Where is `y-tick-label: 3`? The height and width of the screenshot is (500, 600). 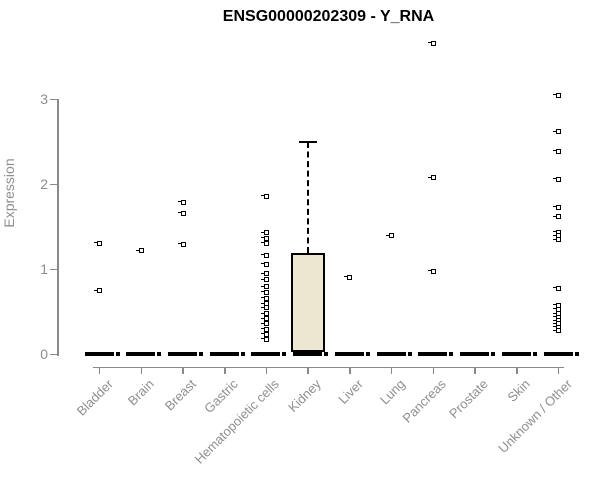 y-tick-label: 3 is located at coordinates (44, 98).